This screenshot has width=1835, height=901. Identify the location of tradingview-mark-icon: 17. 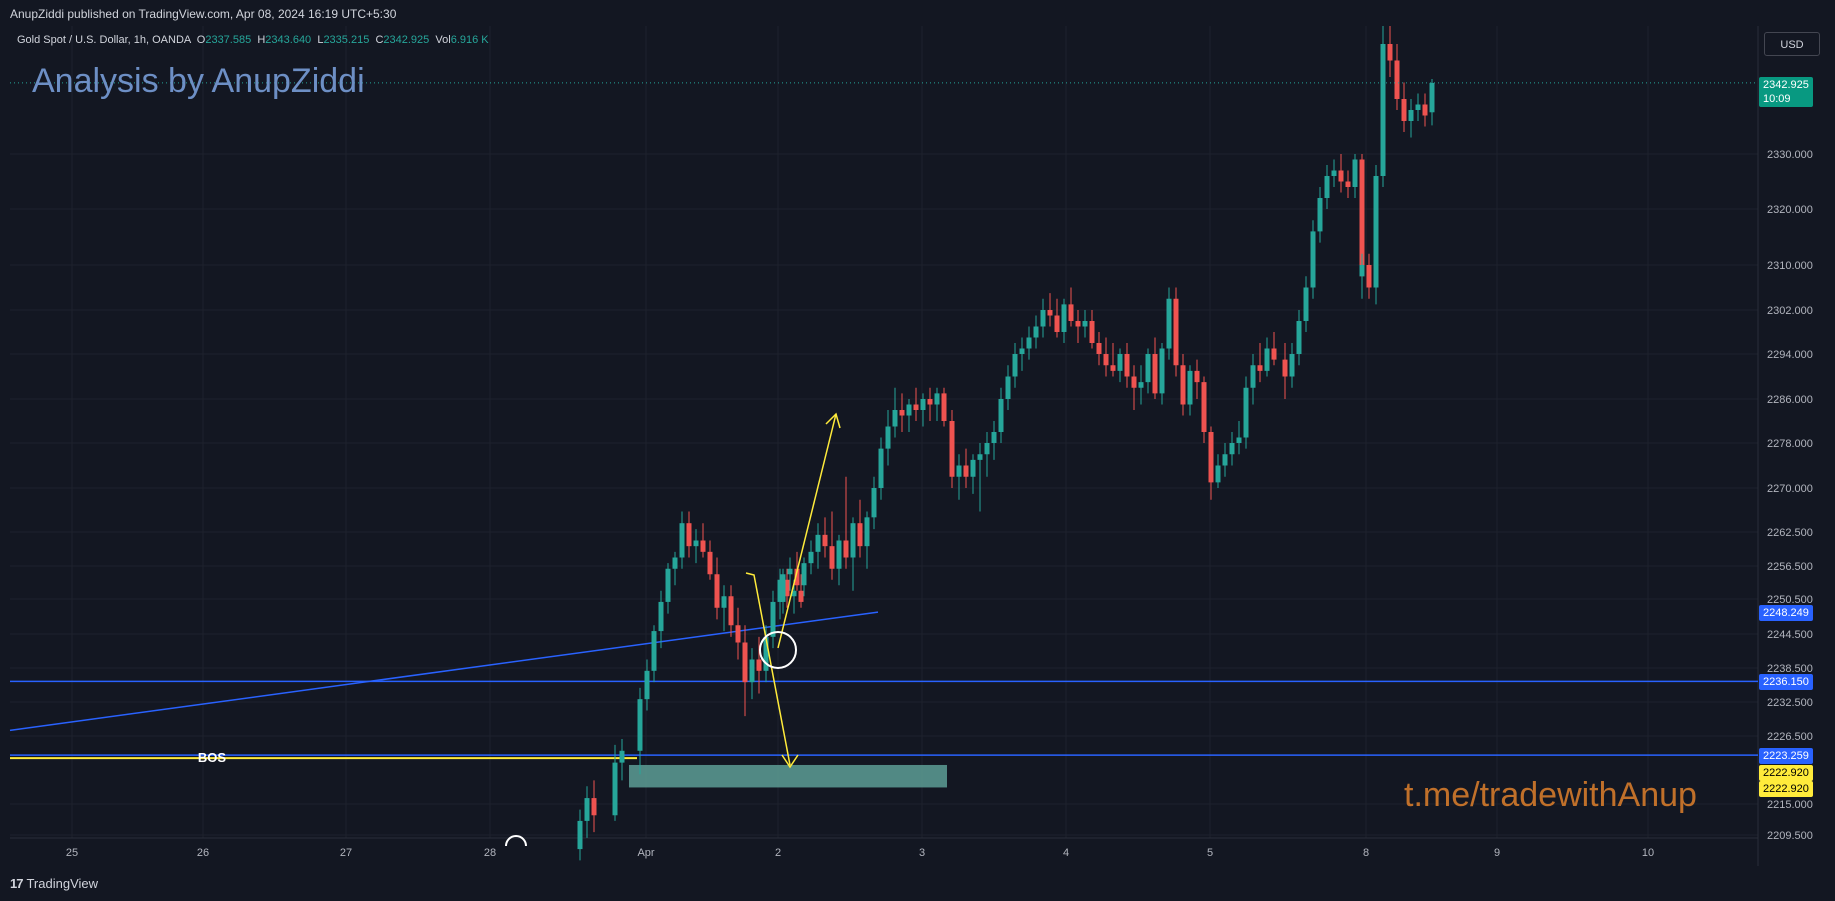
(17, 883).